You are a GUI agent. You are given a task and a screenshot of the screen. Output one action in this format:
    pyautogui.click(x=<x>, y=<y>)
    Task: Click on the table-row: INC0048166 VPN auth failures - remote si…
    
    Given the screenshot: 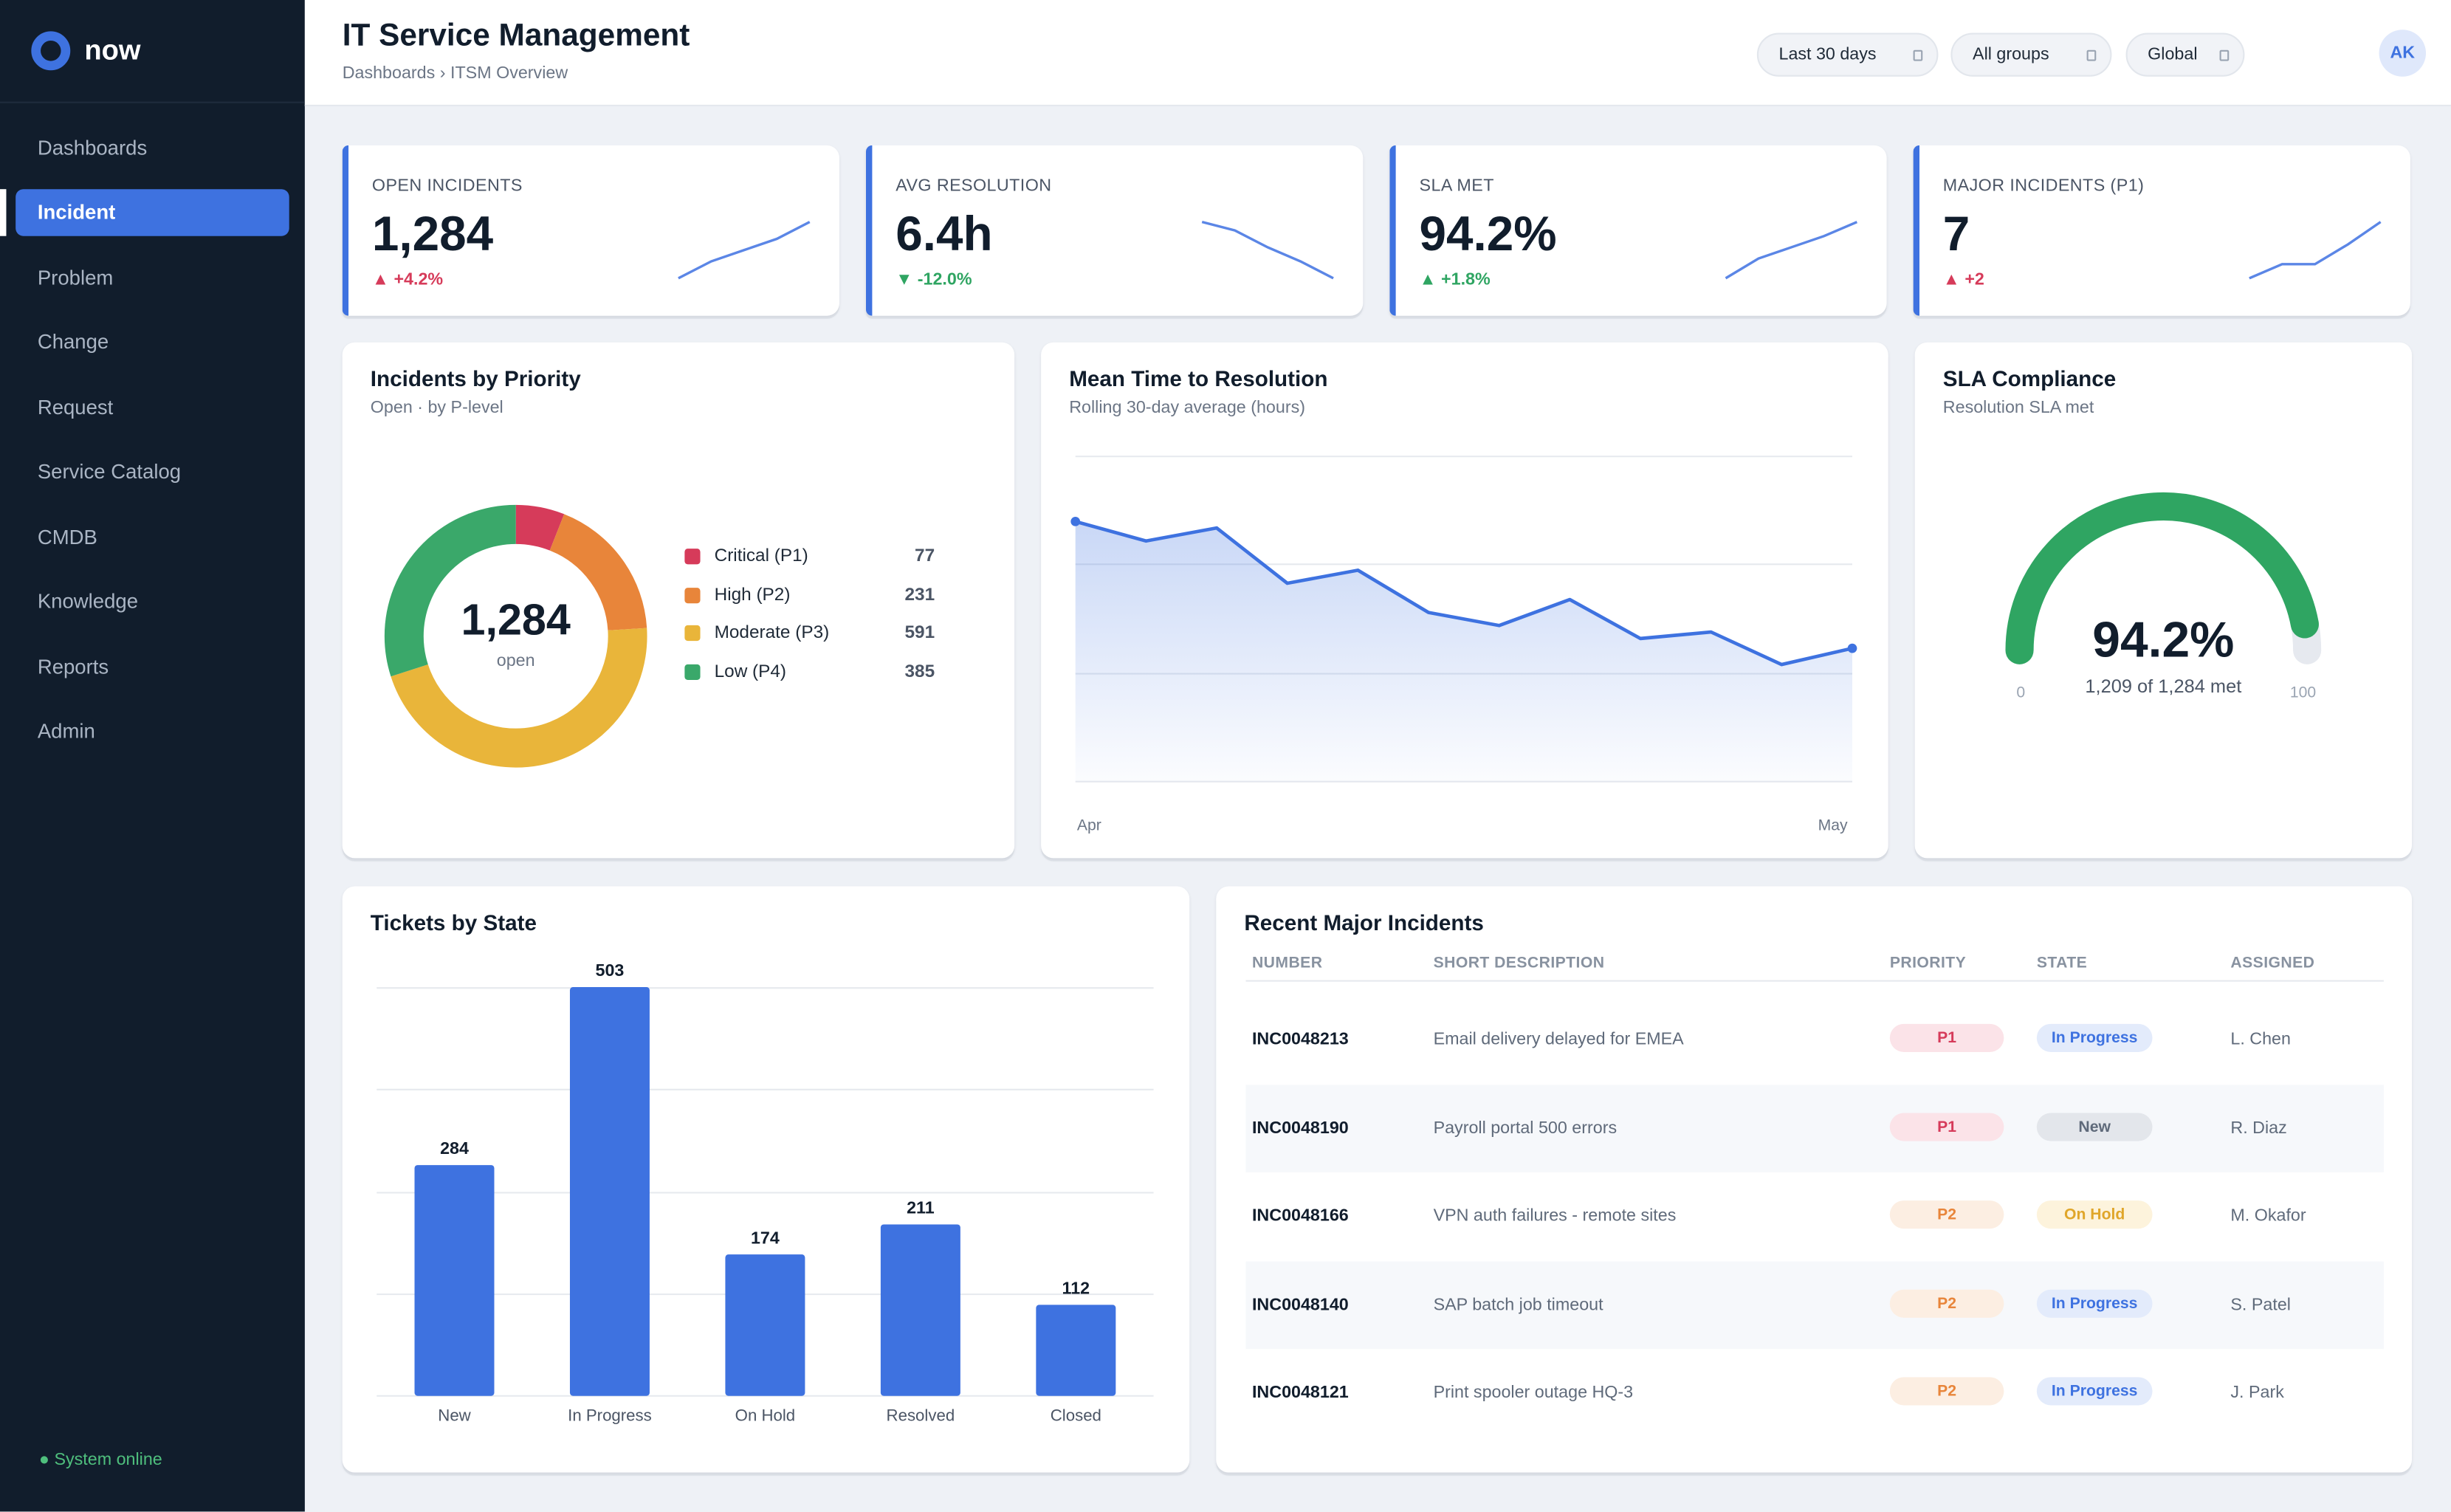 What is the action you would take?
    pyautogui.click(x=1814, y=1216)
    